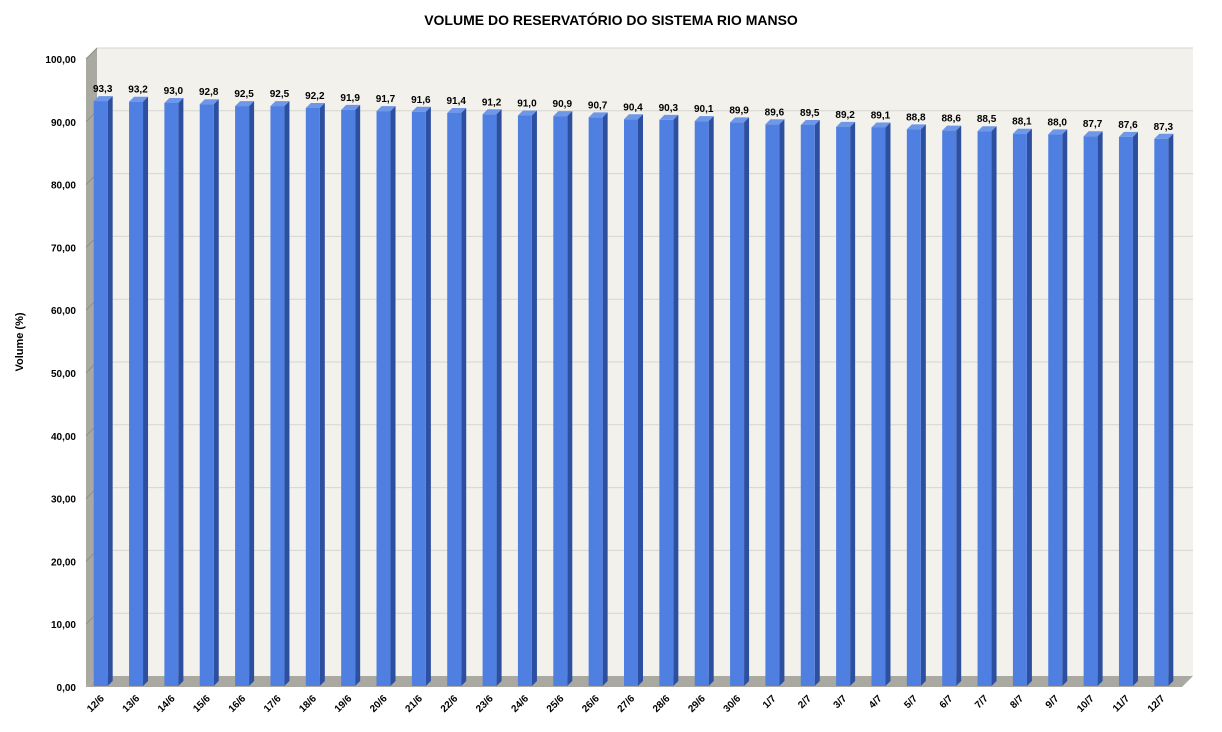 Image resolution: width=1222 pixels, height=732 pixels. I want to click on data-label: 88,0, so click(1058, 122).